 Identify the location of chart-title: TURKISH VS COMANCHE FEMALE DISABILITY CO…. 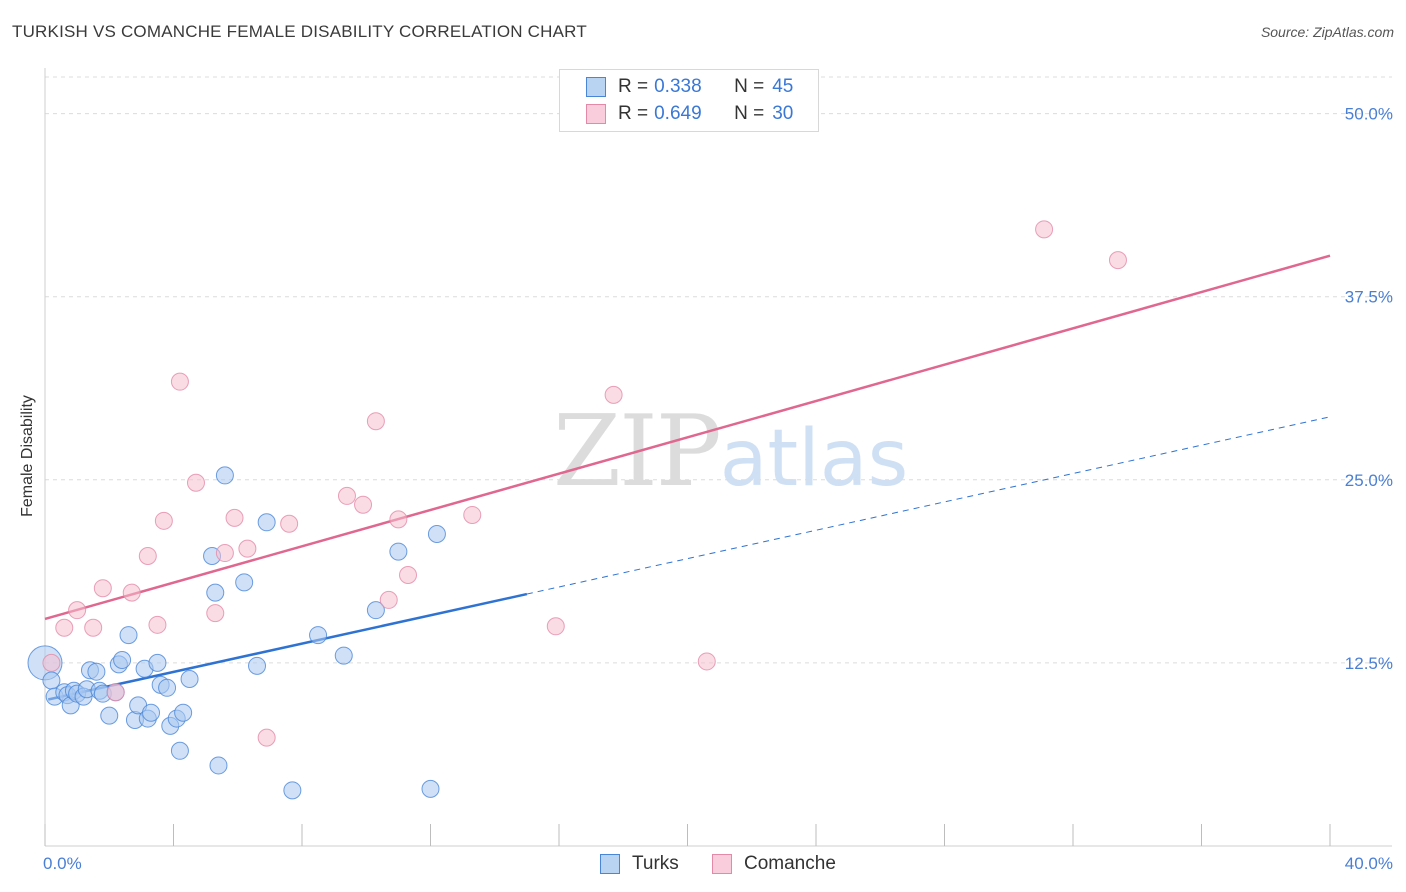
(299, 31).